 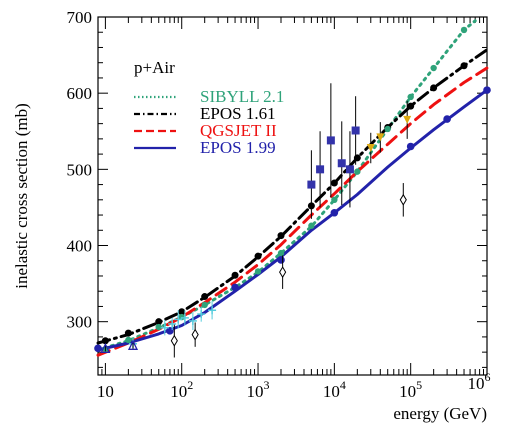 I want to click on y-tick-label: 500, so click(x=80, y=169).